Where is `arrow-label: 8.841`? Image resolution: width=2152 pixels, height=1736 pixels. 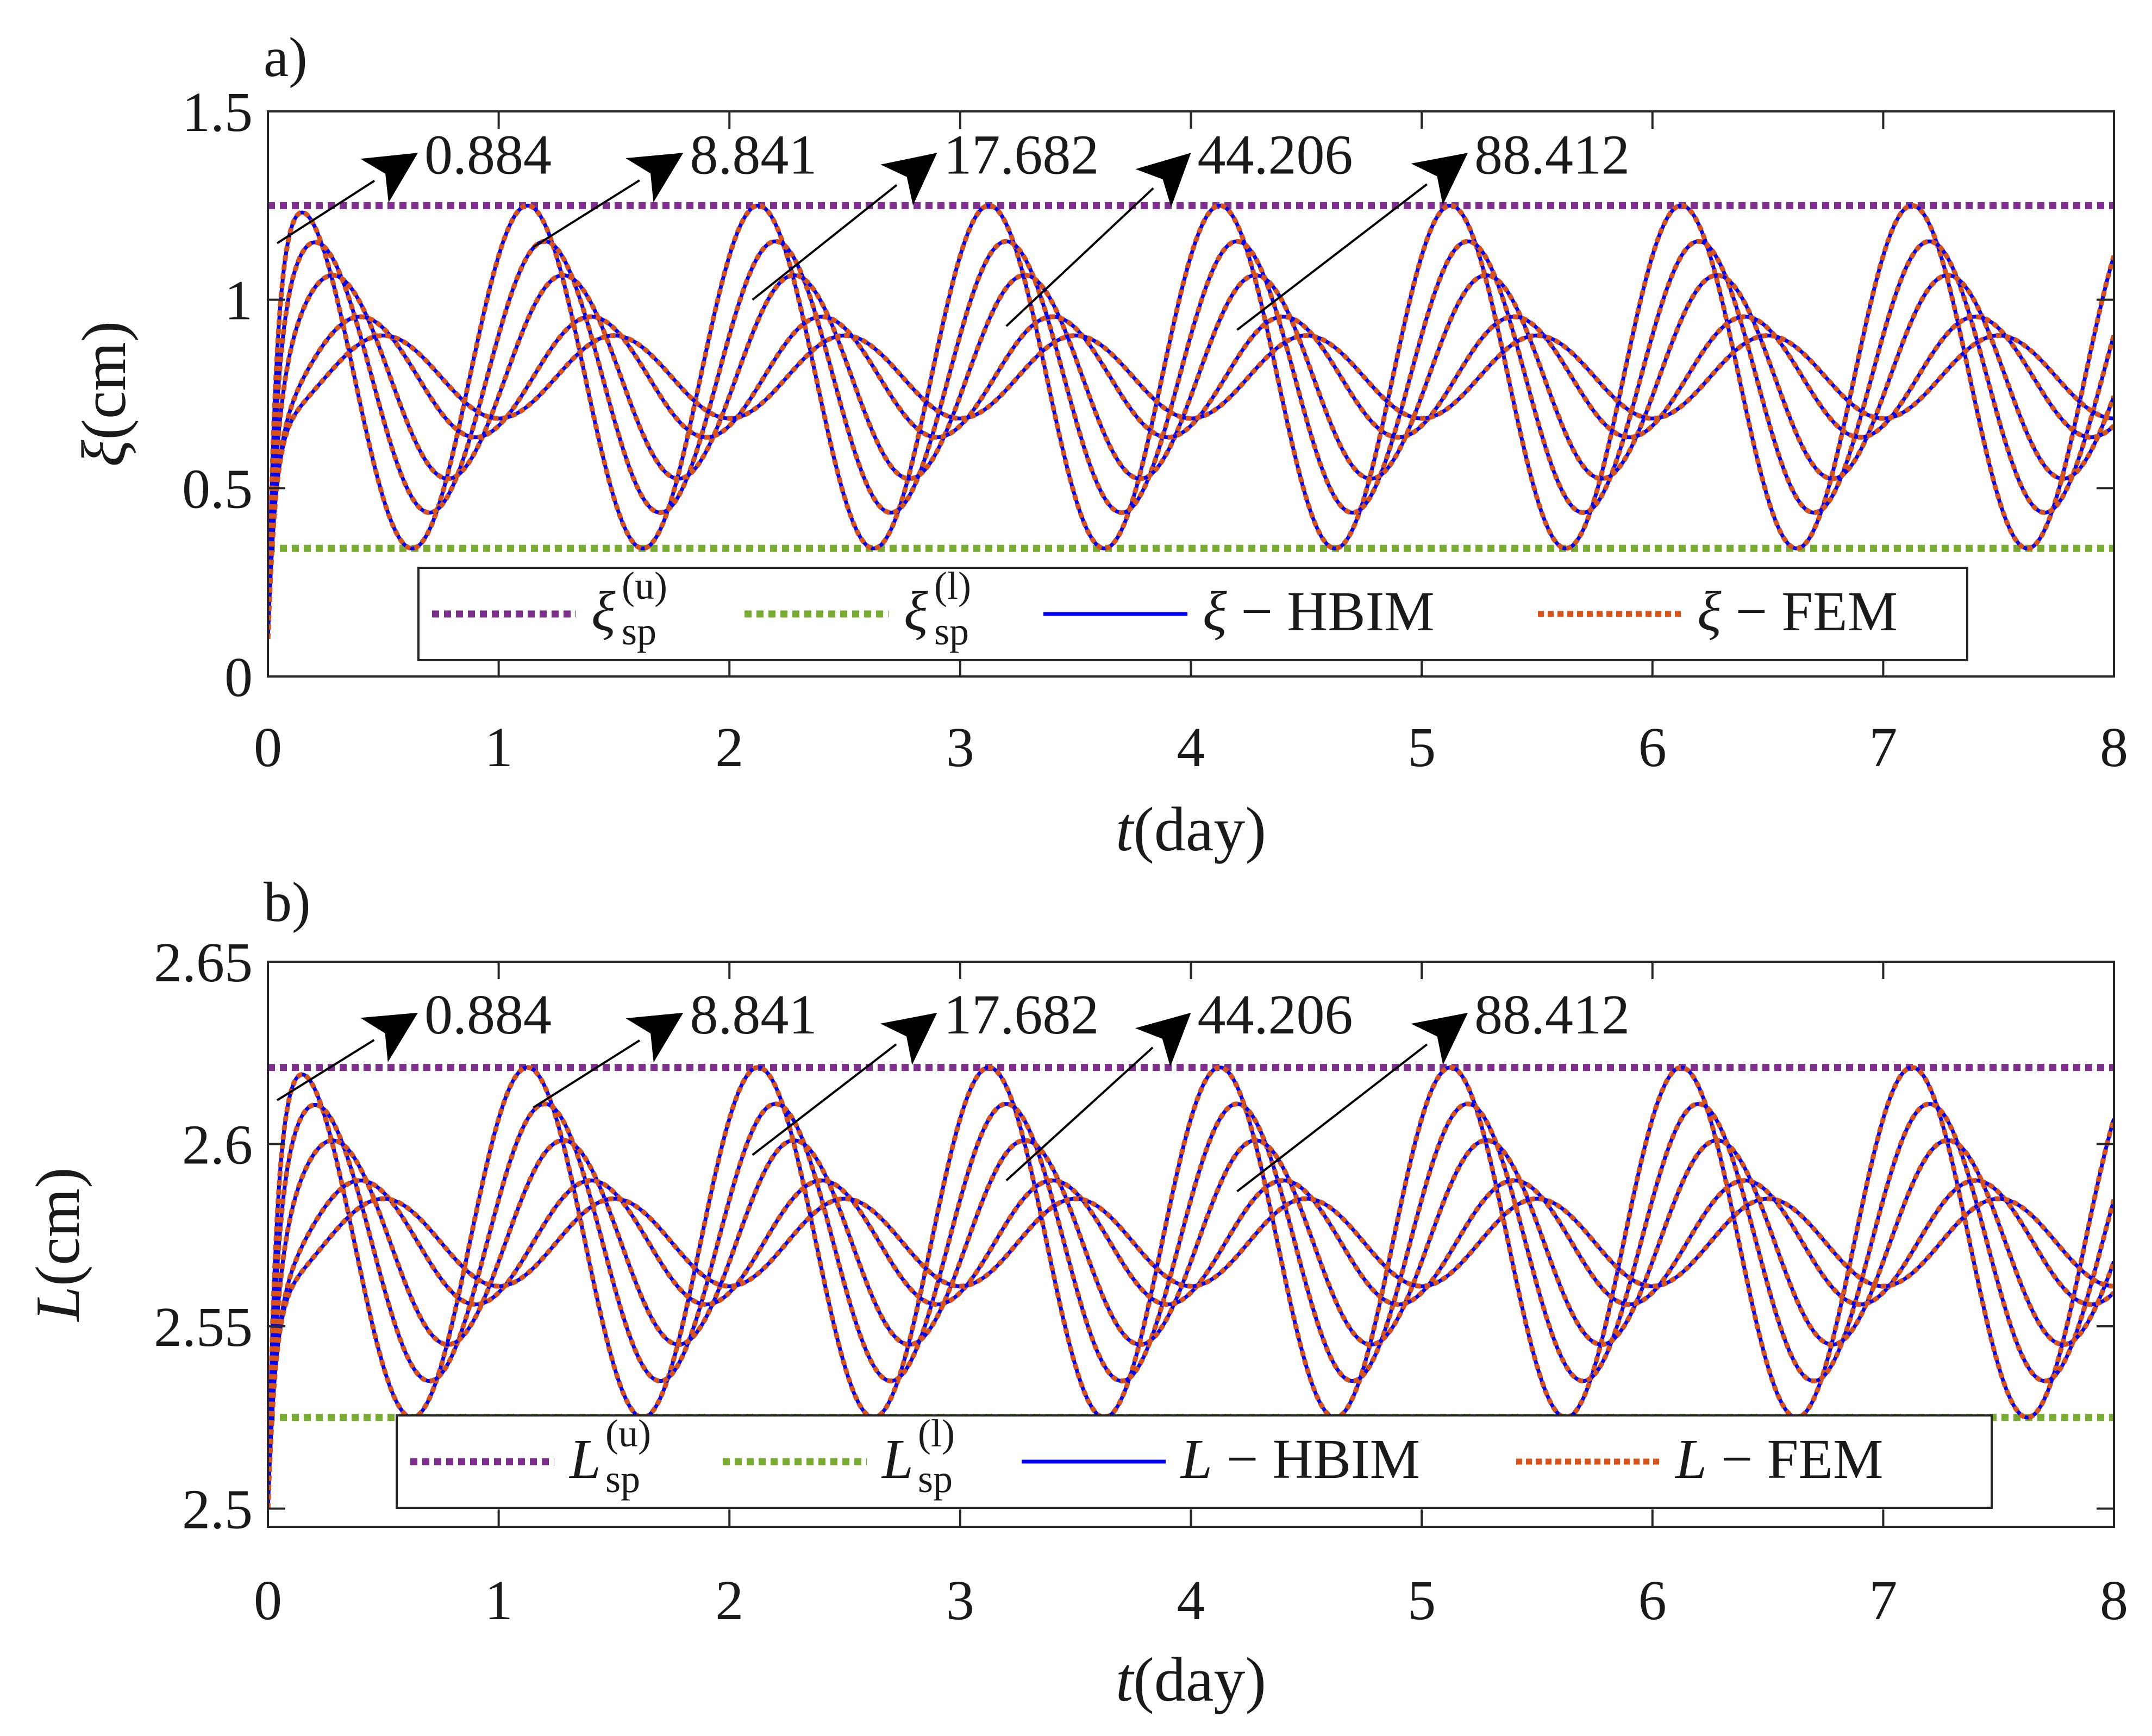 arrow-label: 8.841 is located at coordinates (753, 154).